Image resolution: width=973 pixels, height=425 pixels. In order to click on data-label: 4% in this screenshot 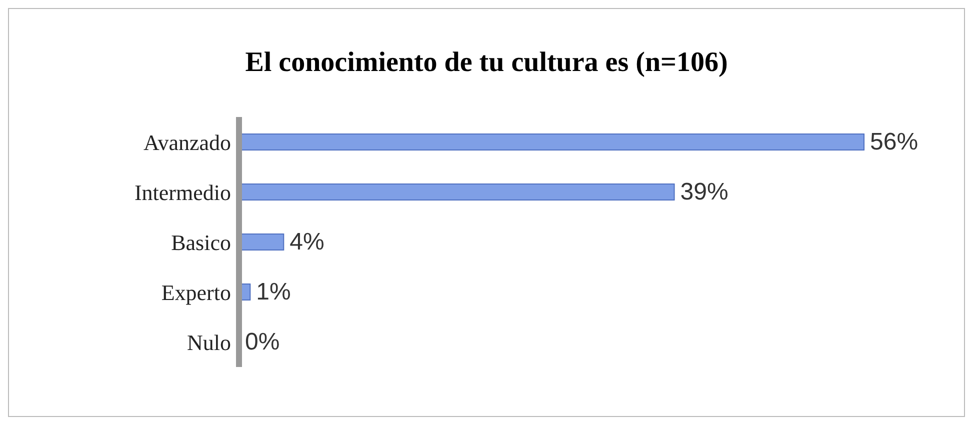, I will do `click(307, 242)`.